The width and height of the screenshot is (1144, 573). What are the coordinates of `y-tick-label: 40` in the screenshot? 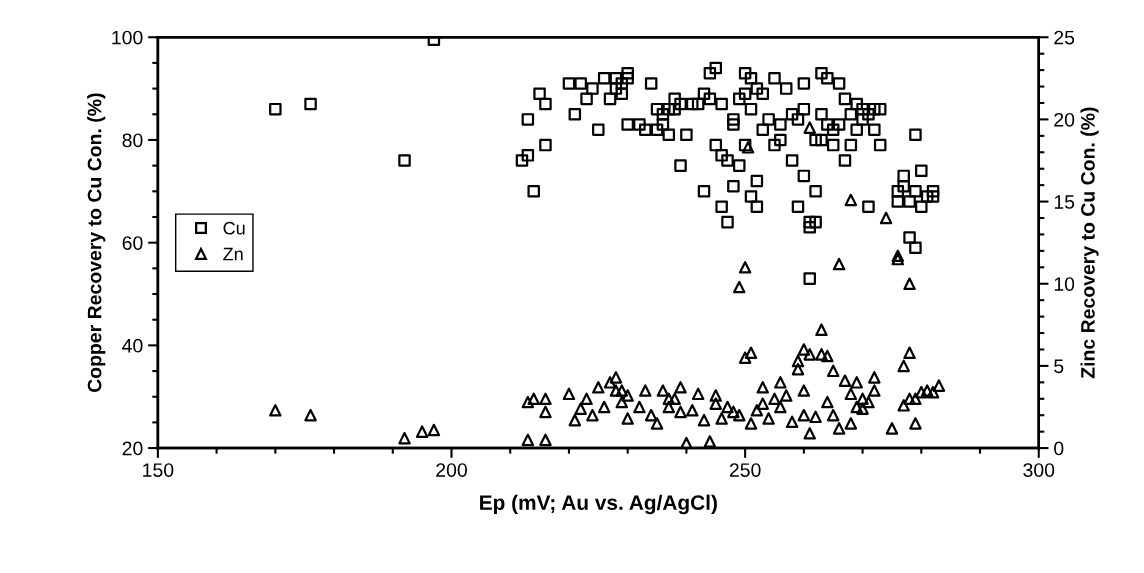 It's located at (132, 345).